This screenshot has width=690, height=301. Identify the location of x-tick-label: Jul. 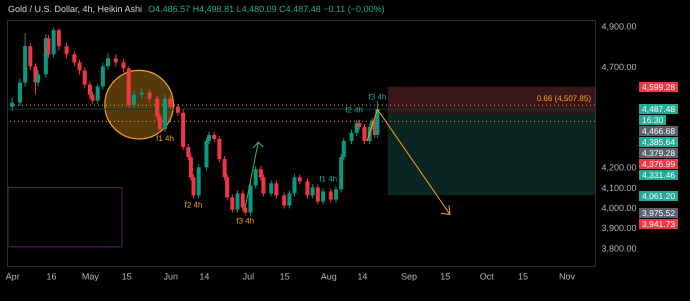
(248, 277).